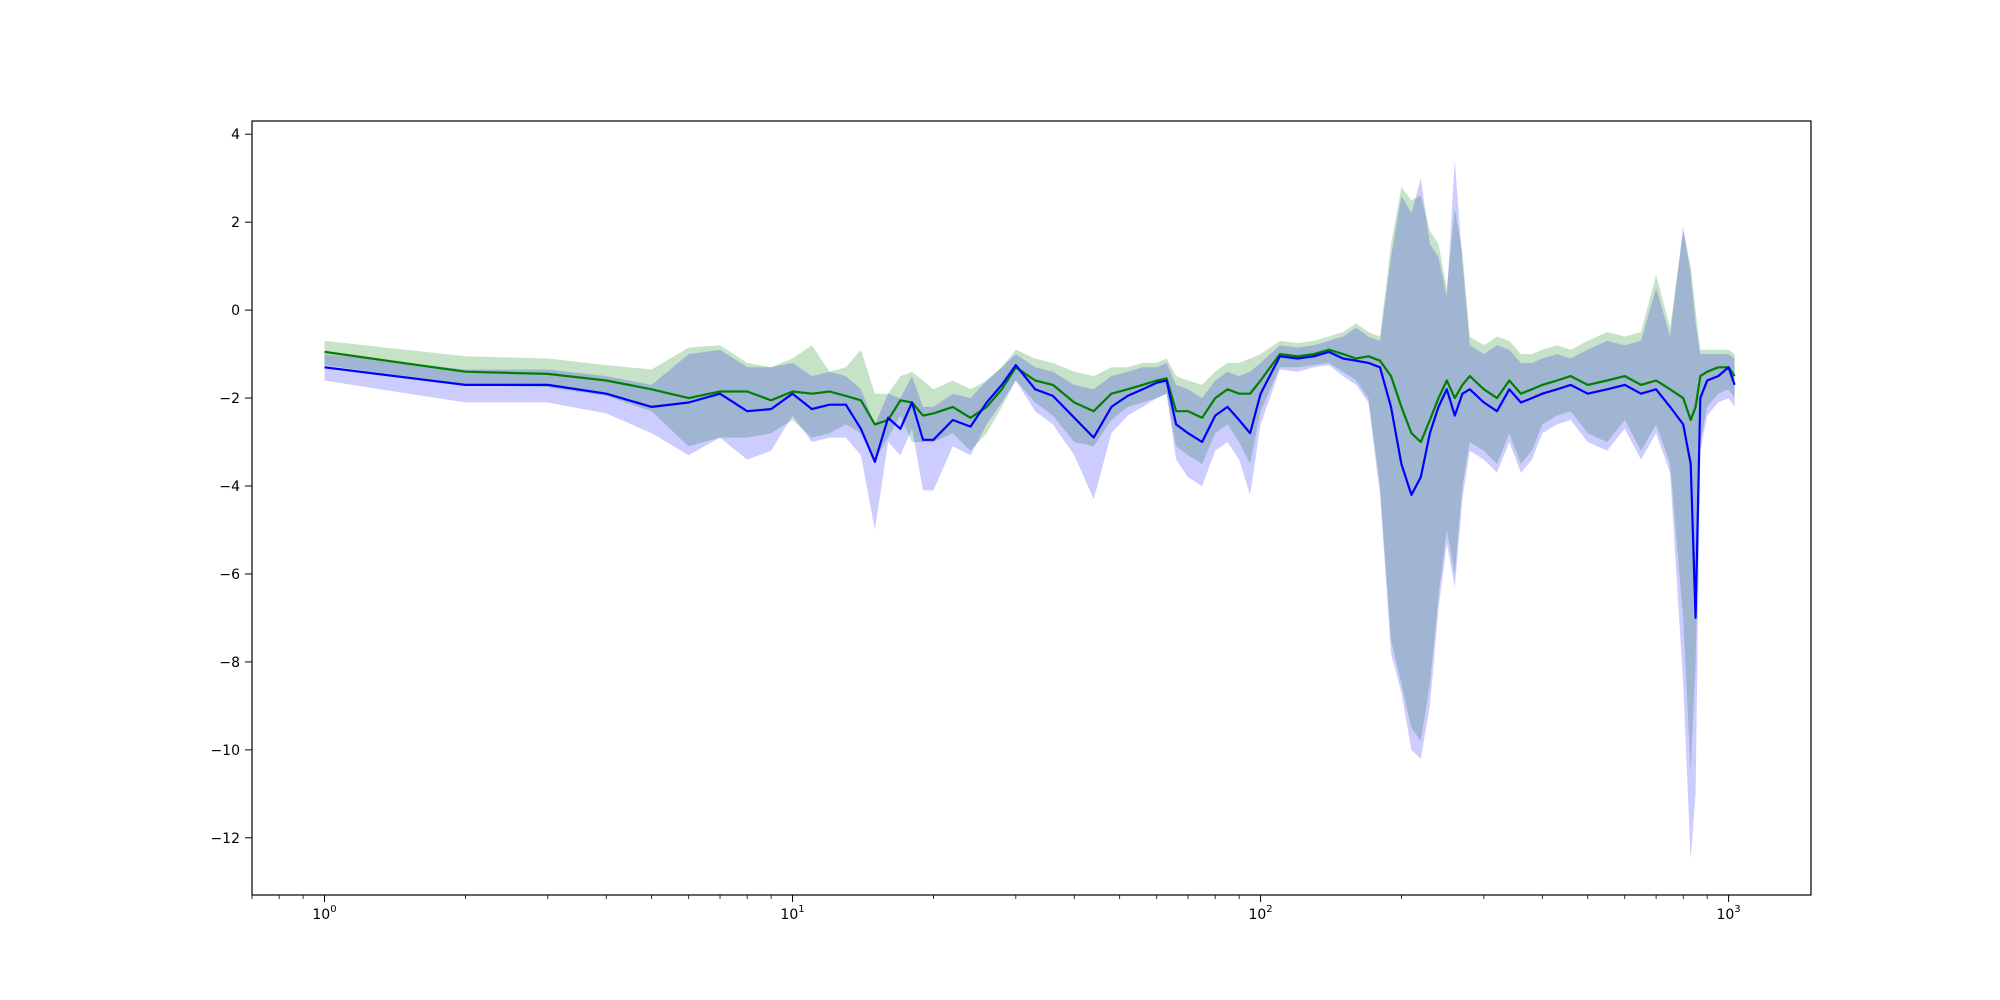  I want to click on y-tick-label: −10, so click(225, 751).